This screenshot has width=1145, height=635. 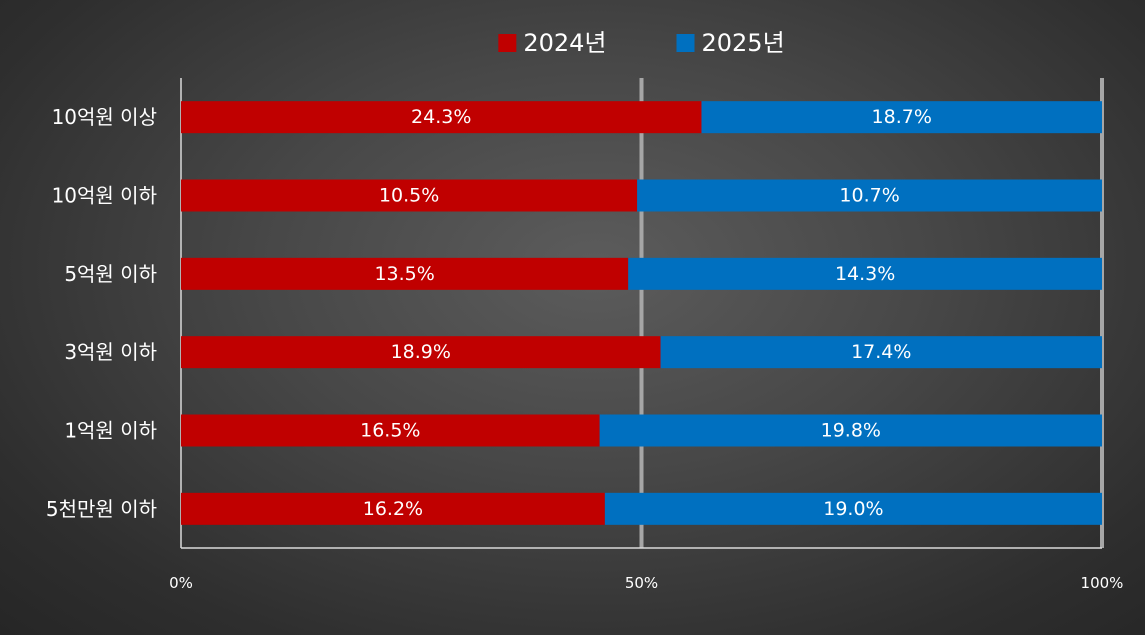 I want to click on x-axis-ticks: 0% 50% 100%, so click(x=646, y=583).